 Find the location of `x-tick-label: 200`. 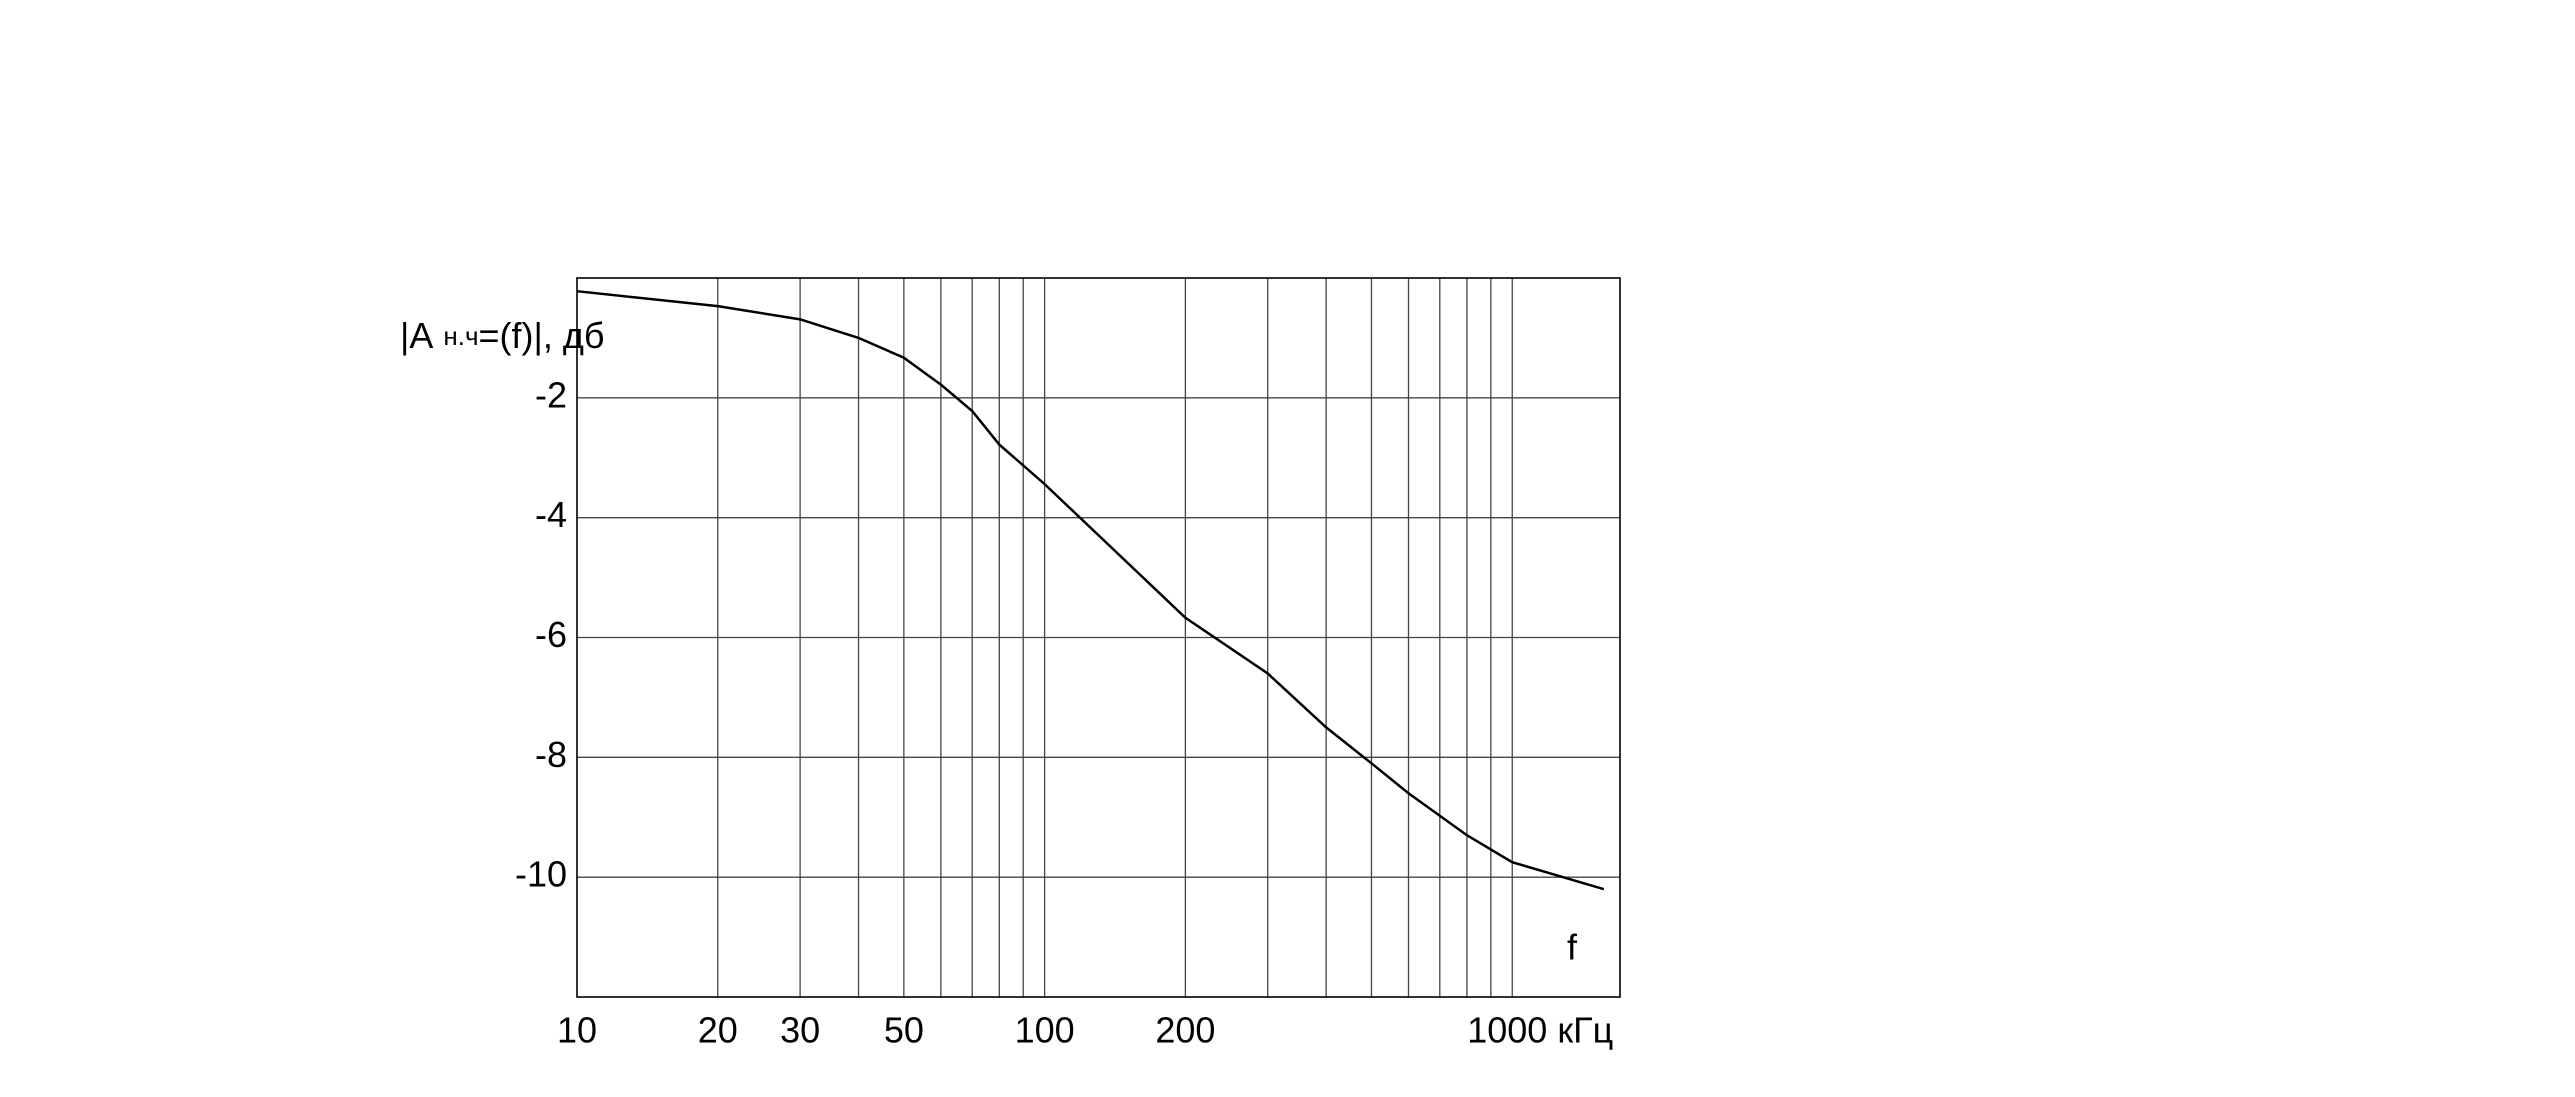

x-tick-label: 200 is located at coordinates (1185, 1030).